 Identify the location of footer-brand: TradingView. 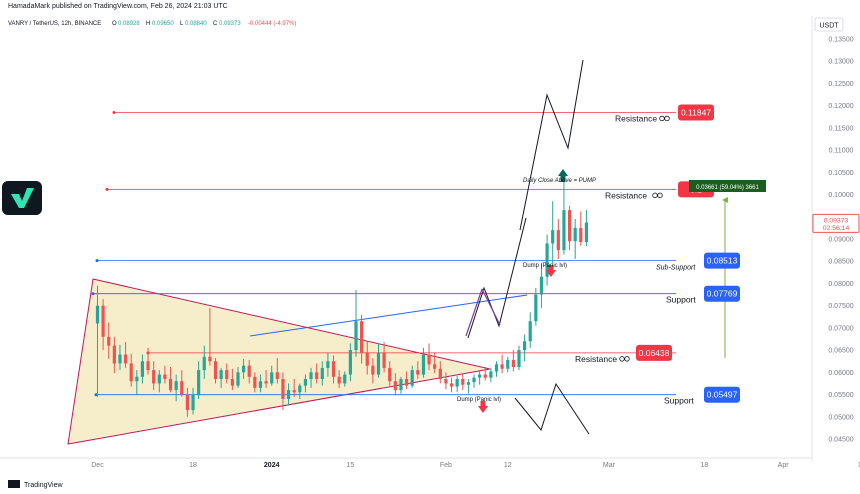
(43, 485).